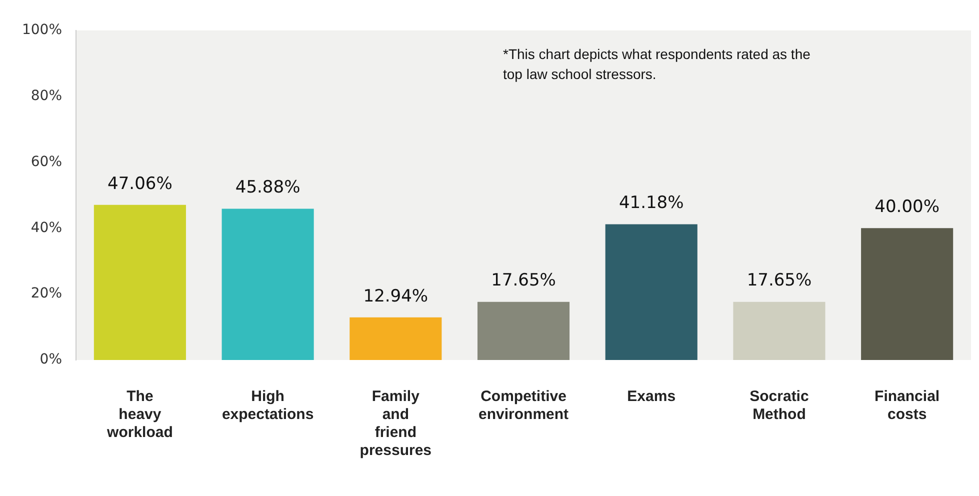 This screenshot has height=496, width=979. What do you see at coordinates (42, 30) in the screenshot?
I see `y-tick-label: 100%` at bounding box center [42, 30].